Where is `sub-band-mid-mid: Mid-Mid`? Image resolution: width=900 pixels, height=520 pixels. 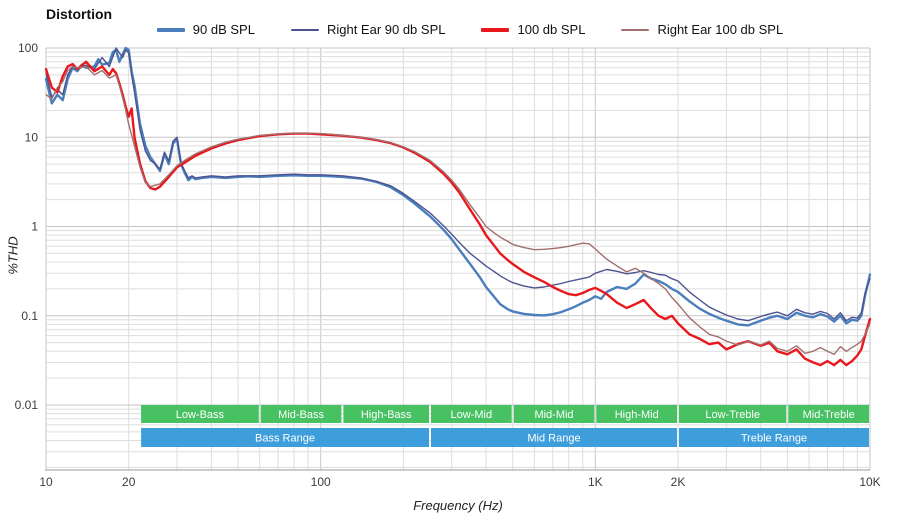 sub-band-mid-mid: Mid-Mid is located at coordinates (554, 414).